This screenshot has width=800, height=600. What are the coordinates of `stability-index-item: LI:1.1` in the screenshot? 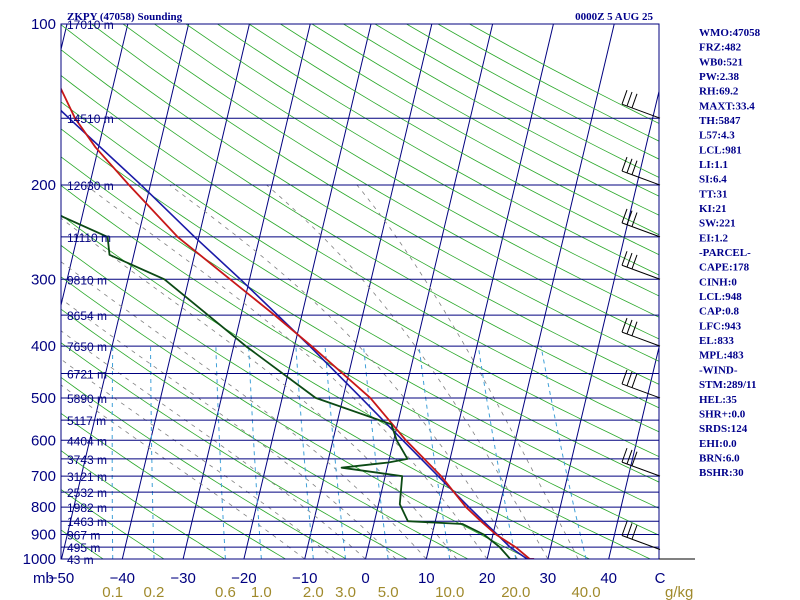 It's located at (713, 165).